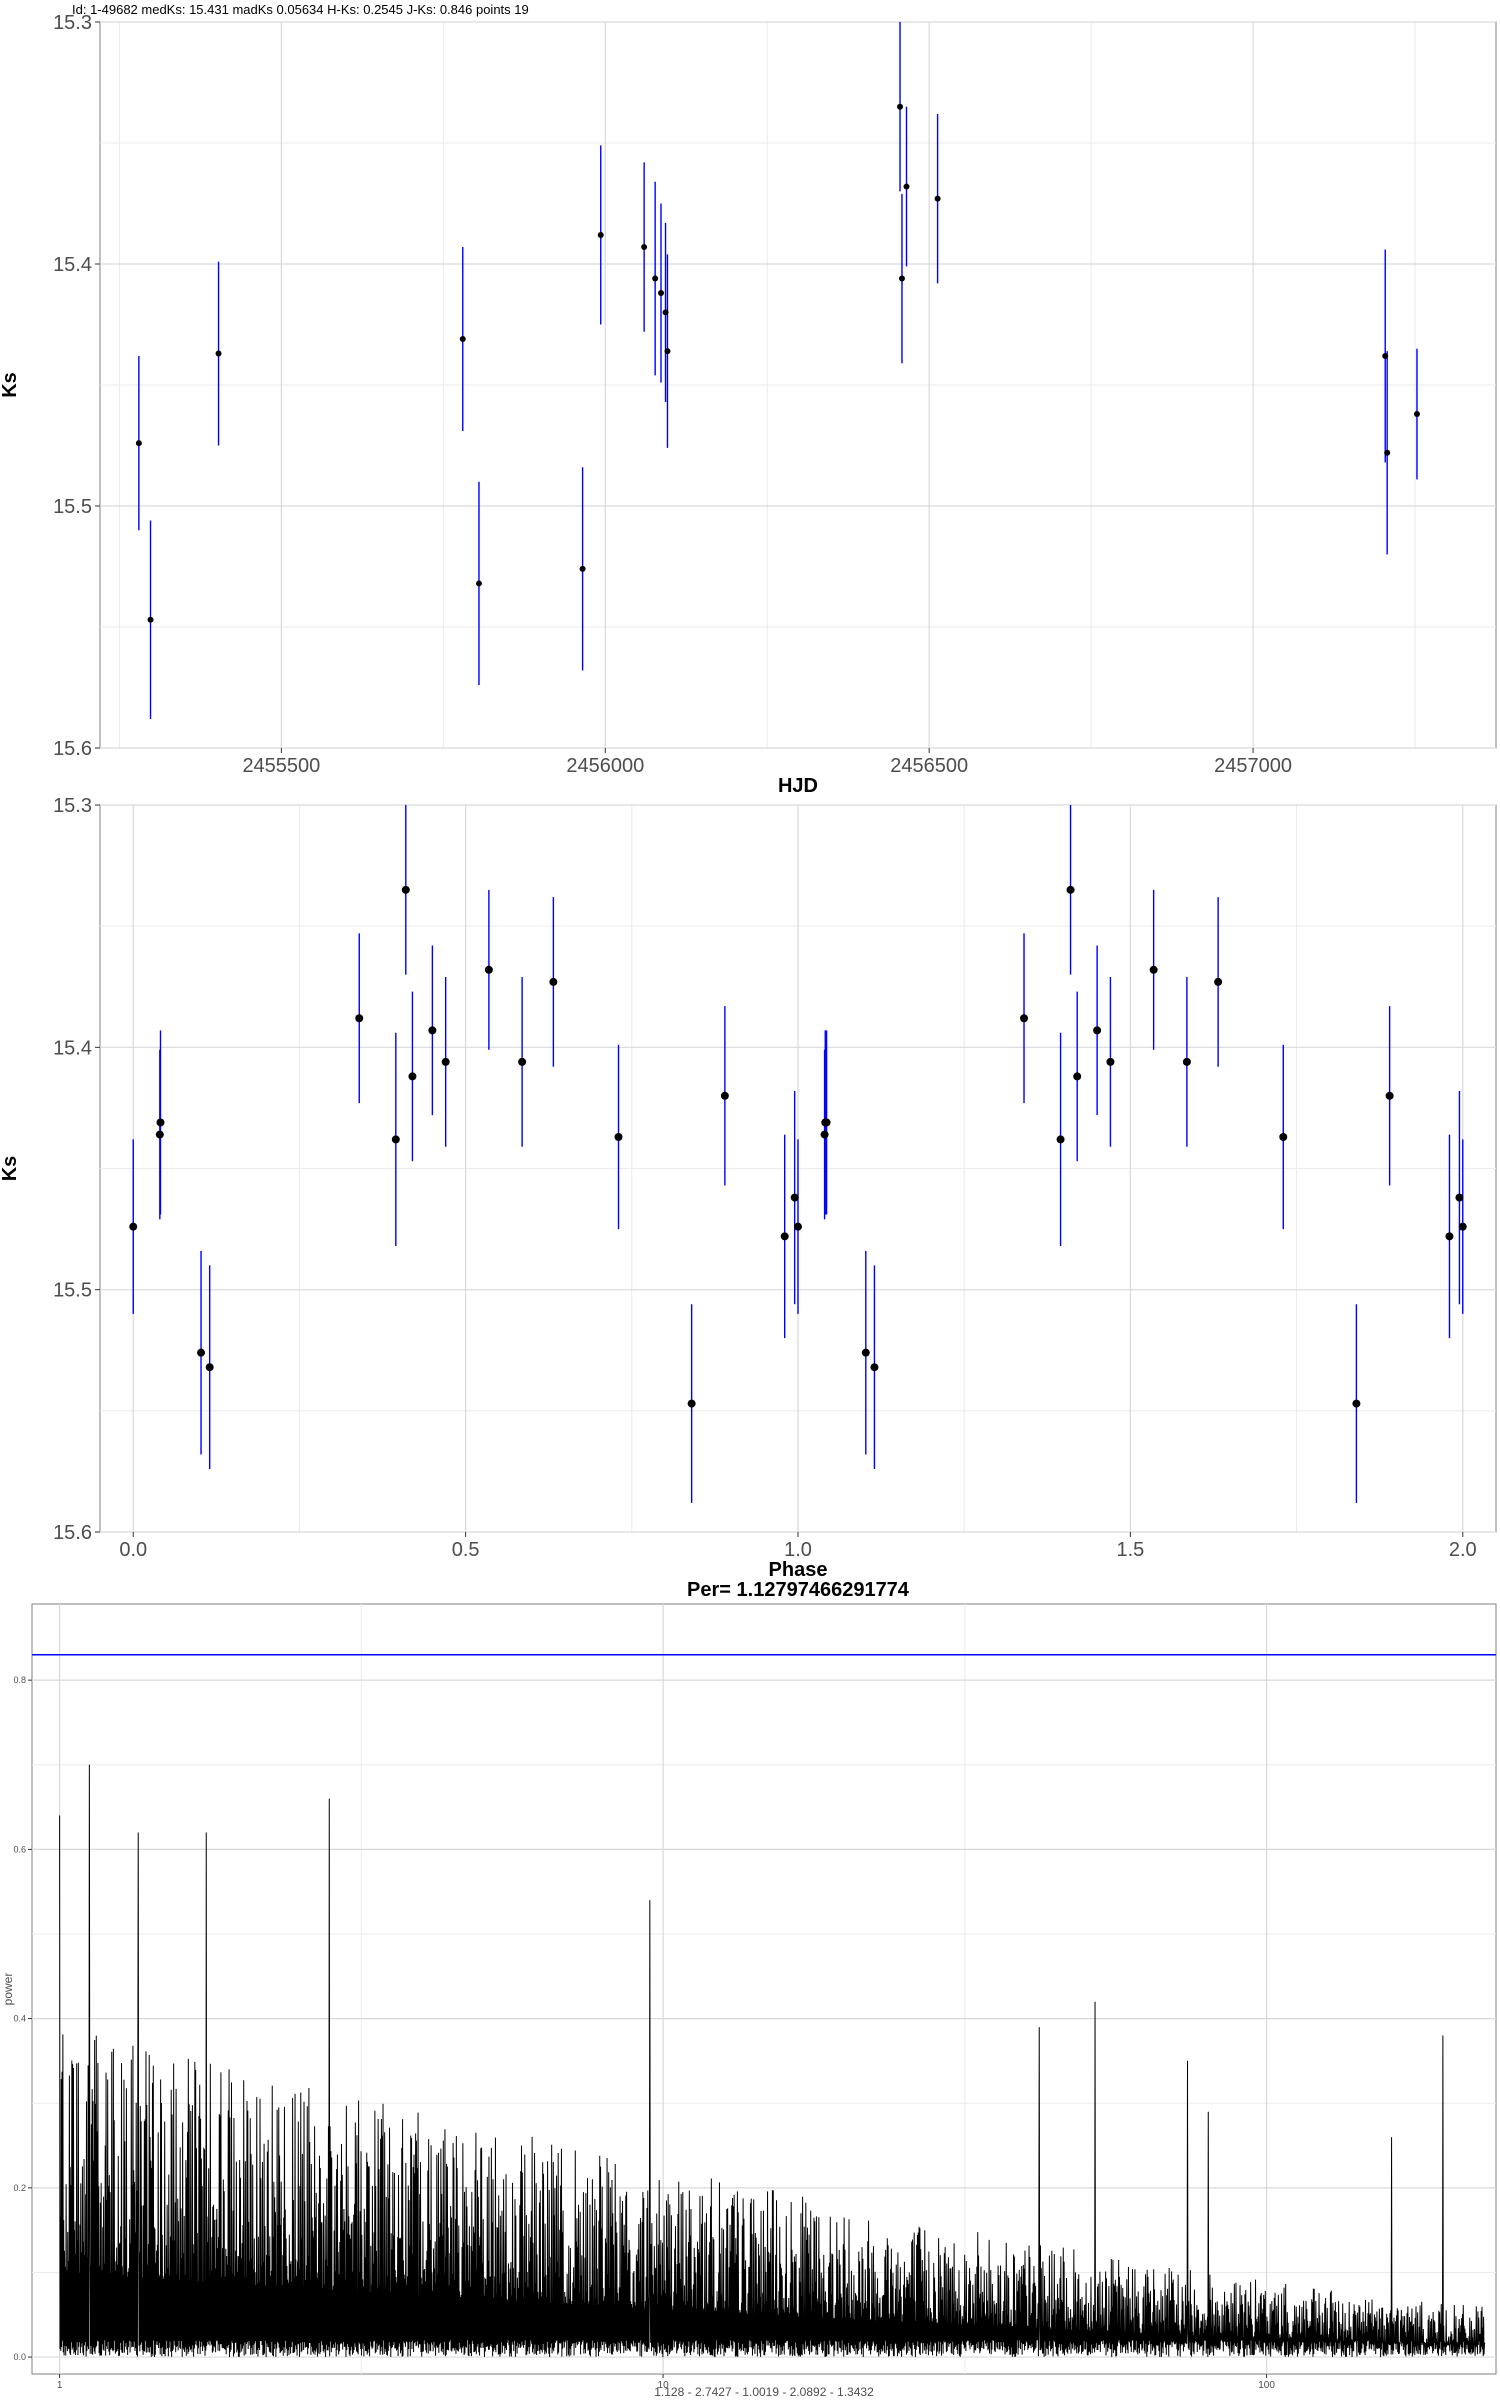 The image size is (1500, 2400). I want to click on x-tick-label: 2456500, so click(929, 766).